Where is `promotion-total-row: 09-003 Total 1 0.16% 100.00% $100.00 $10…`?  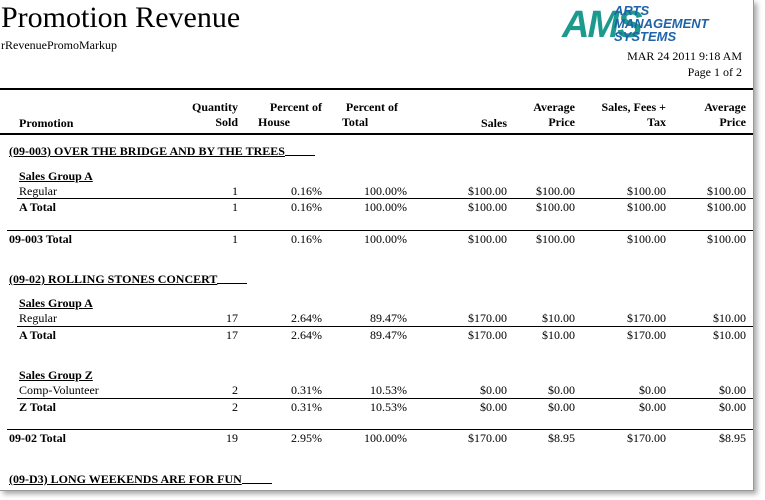 promotion-total-row: 09-003 Total 1 0.16% 100.00% $100.00 $10… is located at coordinates (376, 239).